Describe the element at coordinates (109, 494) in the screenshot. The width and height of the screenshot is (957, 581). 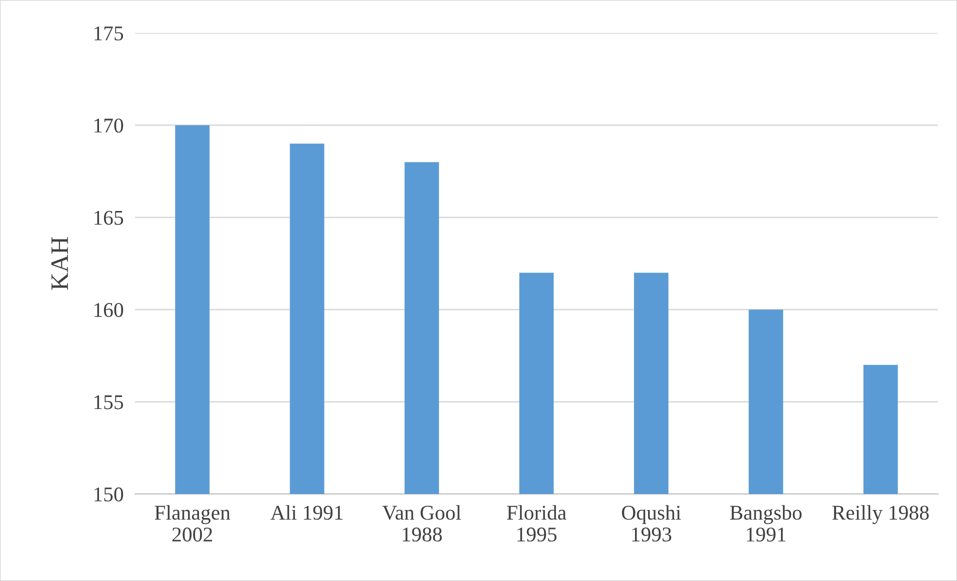
I see `y-tick-label: 150` at that location.